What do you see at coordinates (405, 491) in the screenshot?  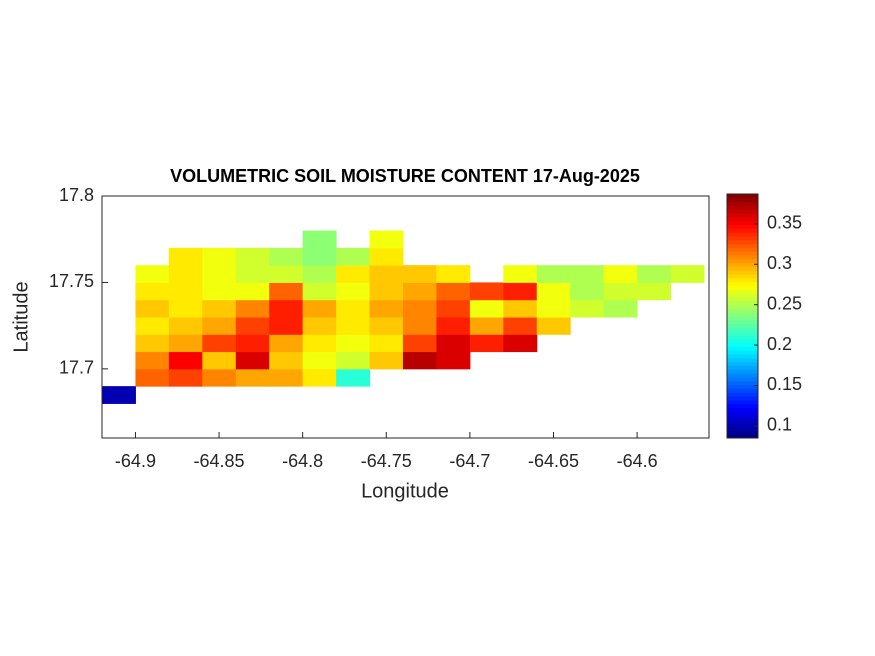 I see `x-axis-label: Longitude` at bounding box center [405, 491].